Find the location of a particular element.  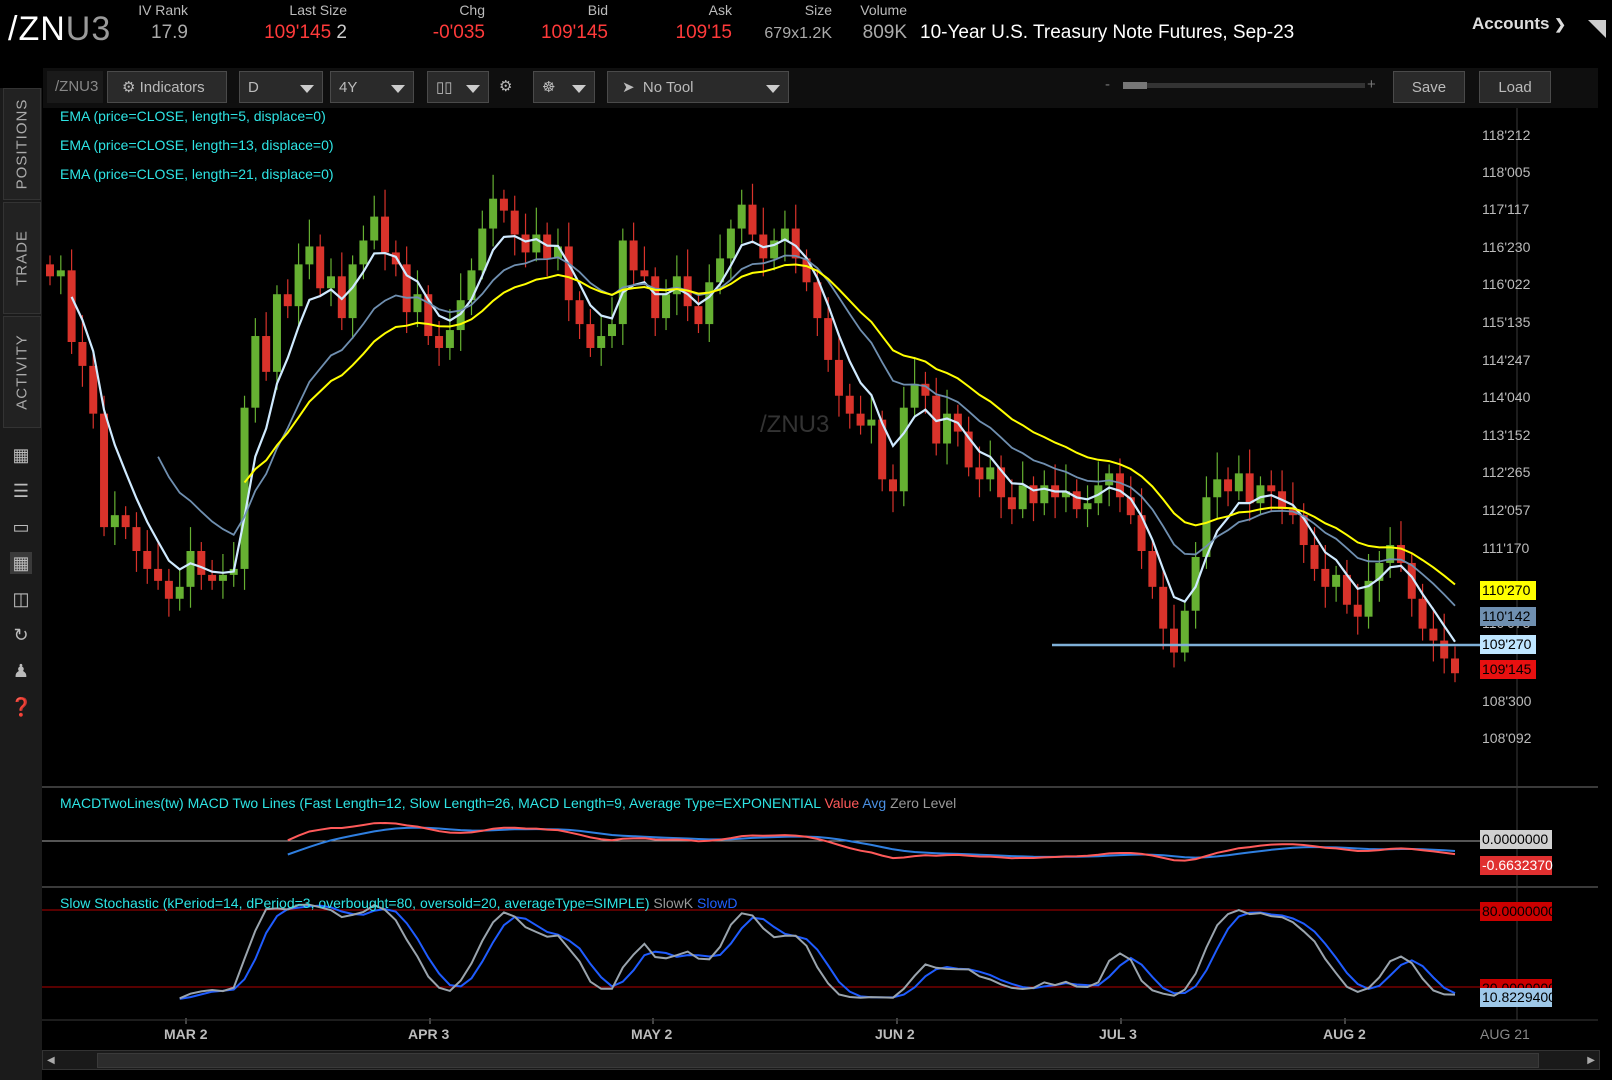

zoom-out-button: - is located at coordinates (1107, 84).